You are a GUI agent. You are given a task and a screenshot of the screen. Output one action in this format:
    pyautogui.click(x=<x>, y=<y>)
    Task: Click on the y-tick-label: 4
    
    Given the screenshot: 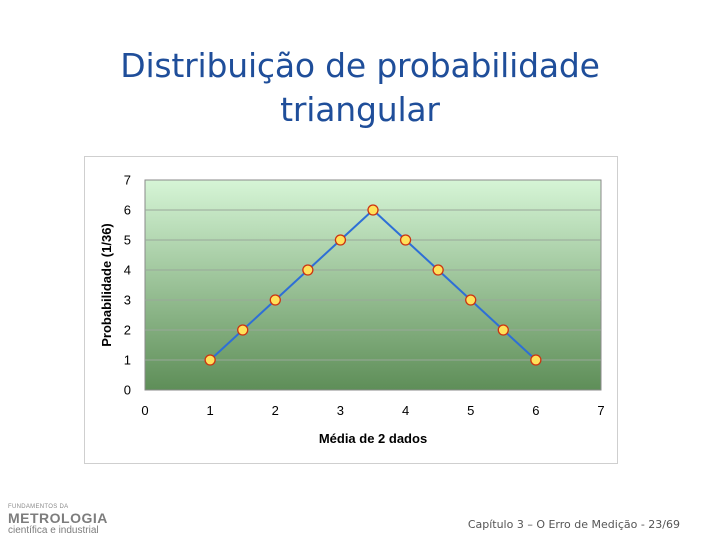 What is the action you would take?
    pyautogui.click(x=127, y=270)
    